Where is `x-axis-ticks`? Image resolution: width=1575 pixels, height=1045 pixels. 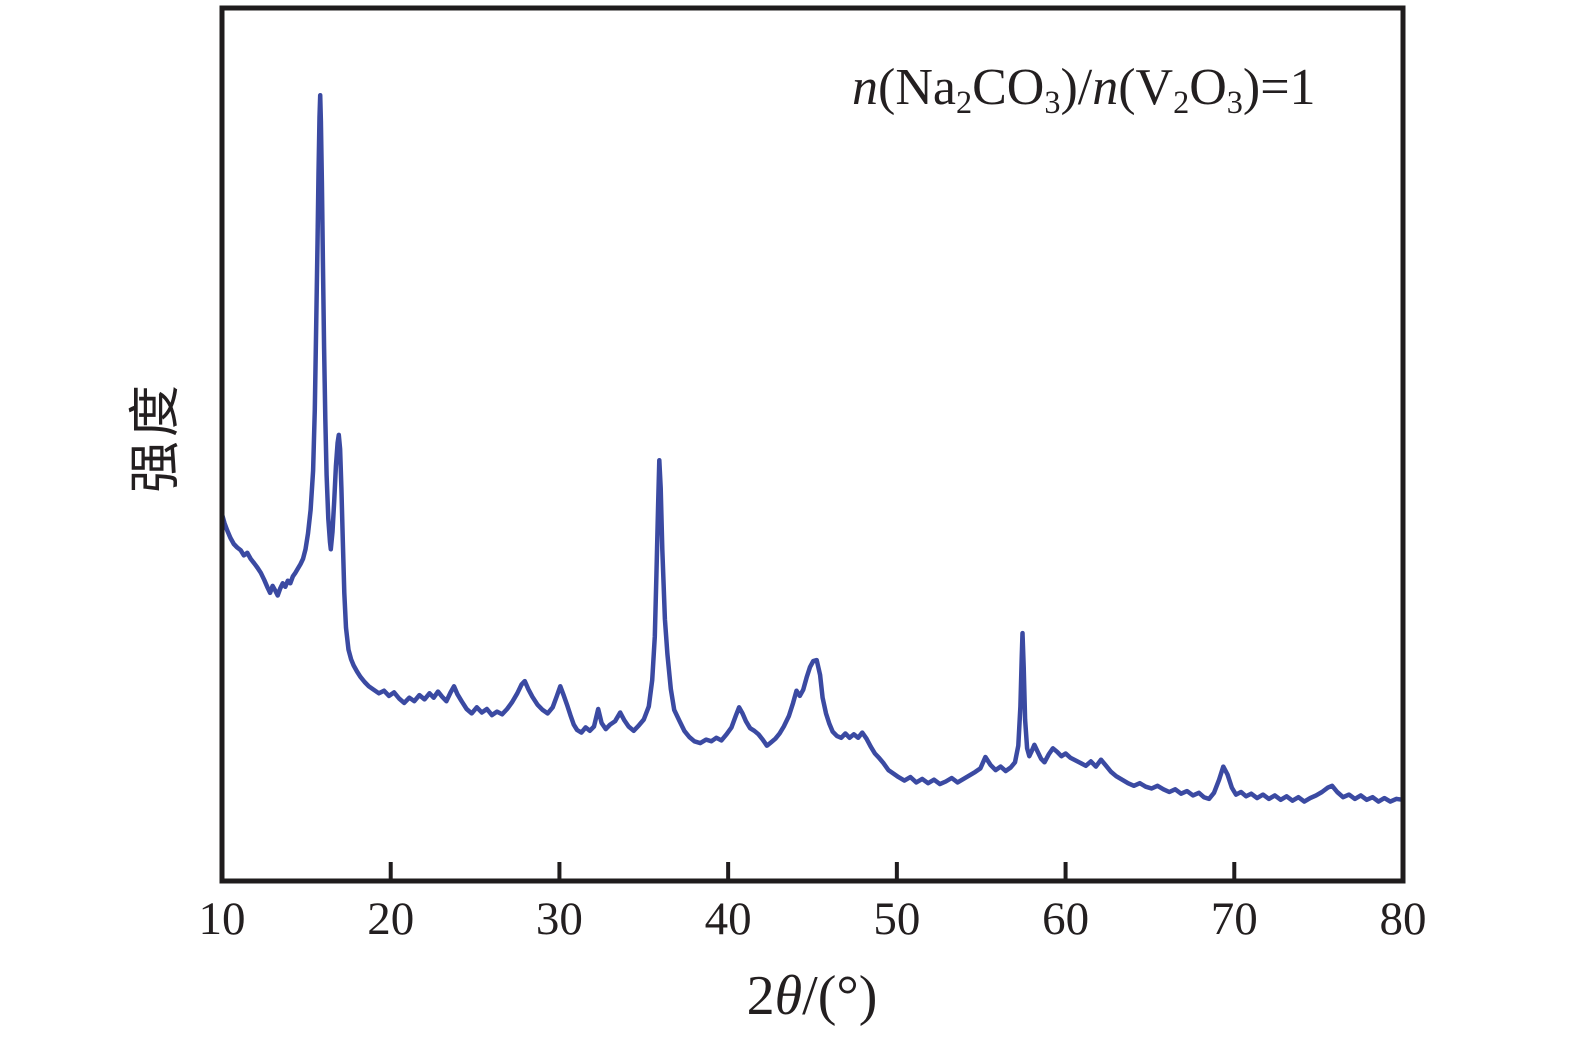
x-axis-ticks is located at coordinates (812, 870).